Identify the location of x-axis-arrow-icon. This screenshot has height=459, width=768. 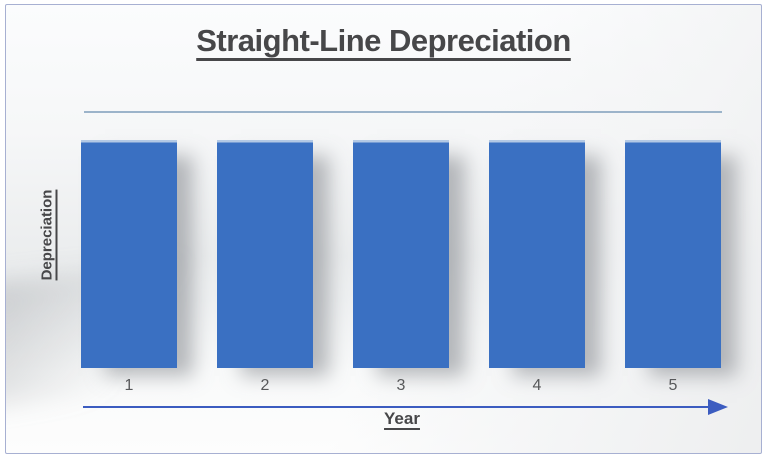
(718, 407).